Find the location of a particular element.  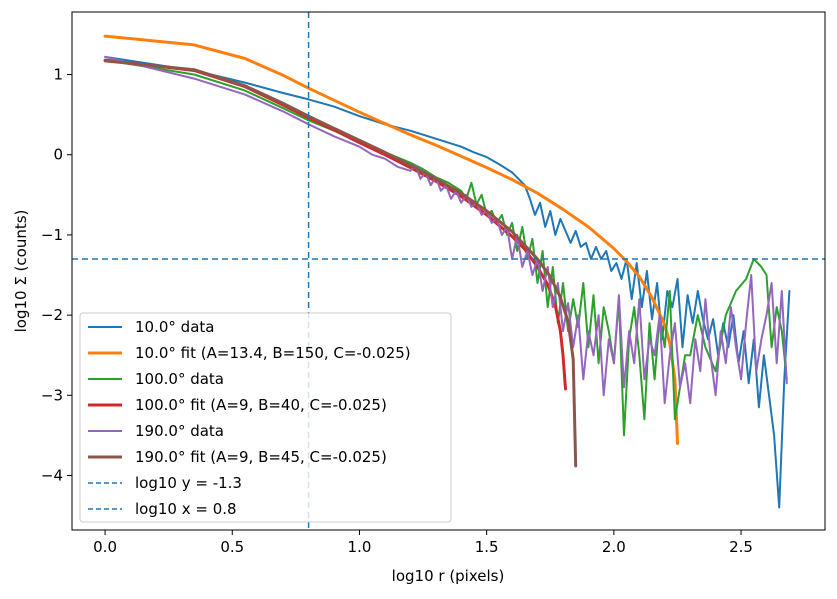

y-tick-label: 0 is located at coordinates (58, 155).